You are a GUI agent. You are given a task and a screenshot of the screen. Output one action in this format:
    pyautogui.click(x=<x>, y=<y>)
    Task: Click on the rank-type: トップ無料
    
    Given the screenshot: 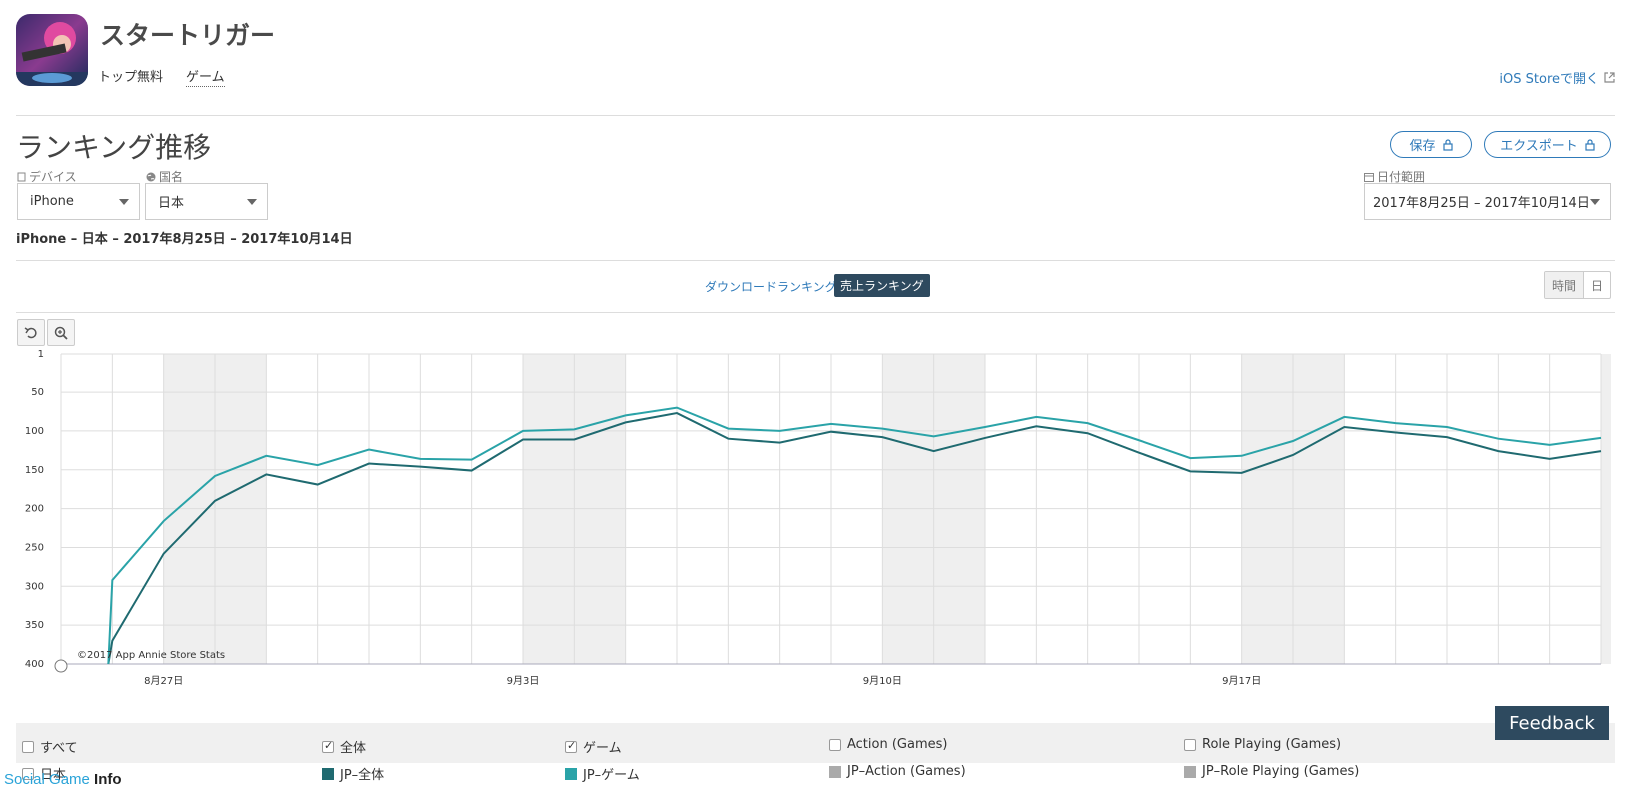 What is the action you would take?
    pyautogui.click(x=131, y=77)
    